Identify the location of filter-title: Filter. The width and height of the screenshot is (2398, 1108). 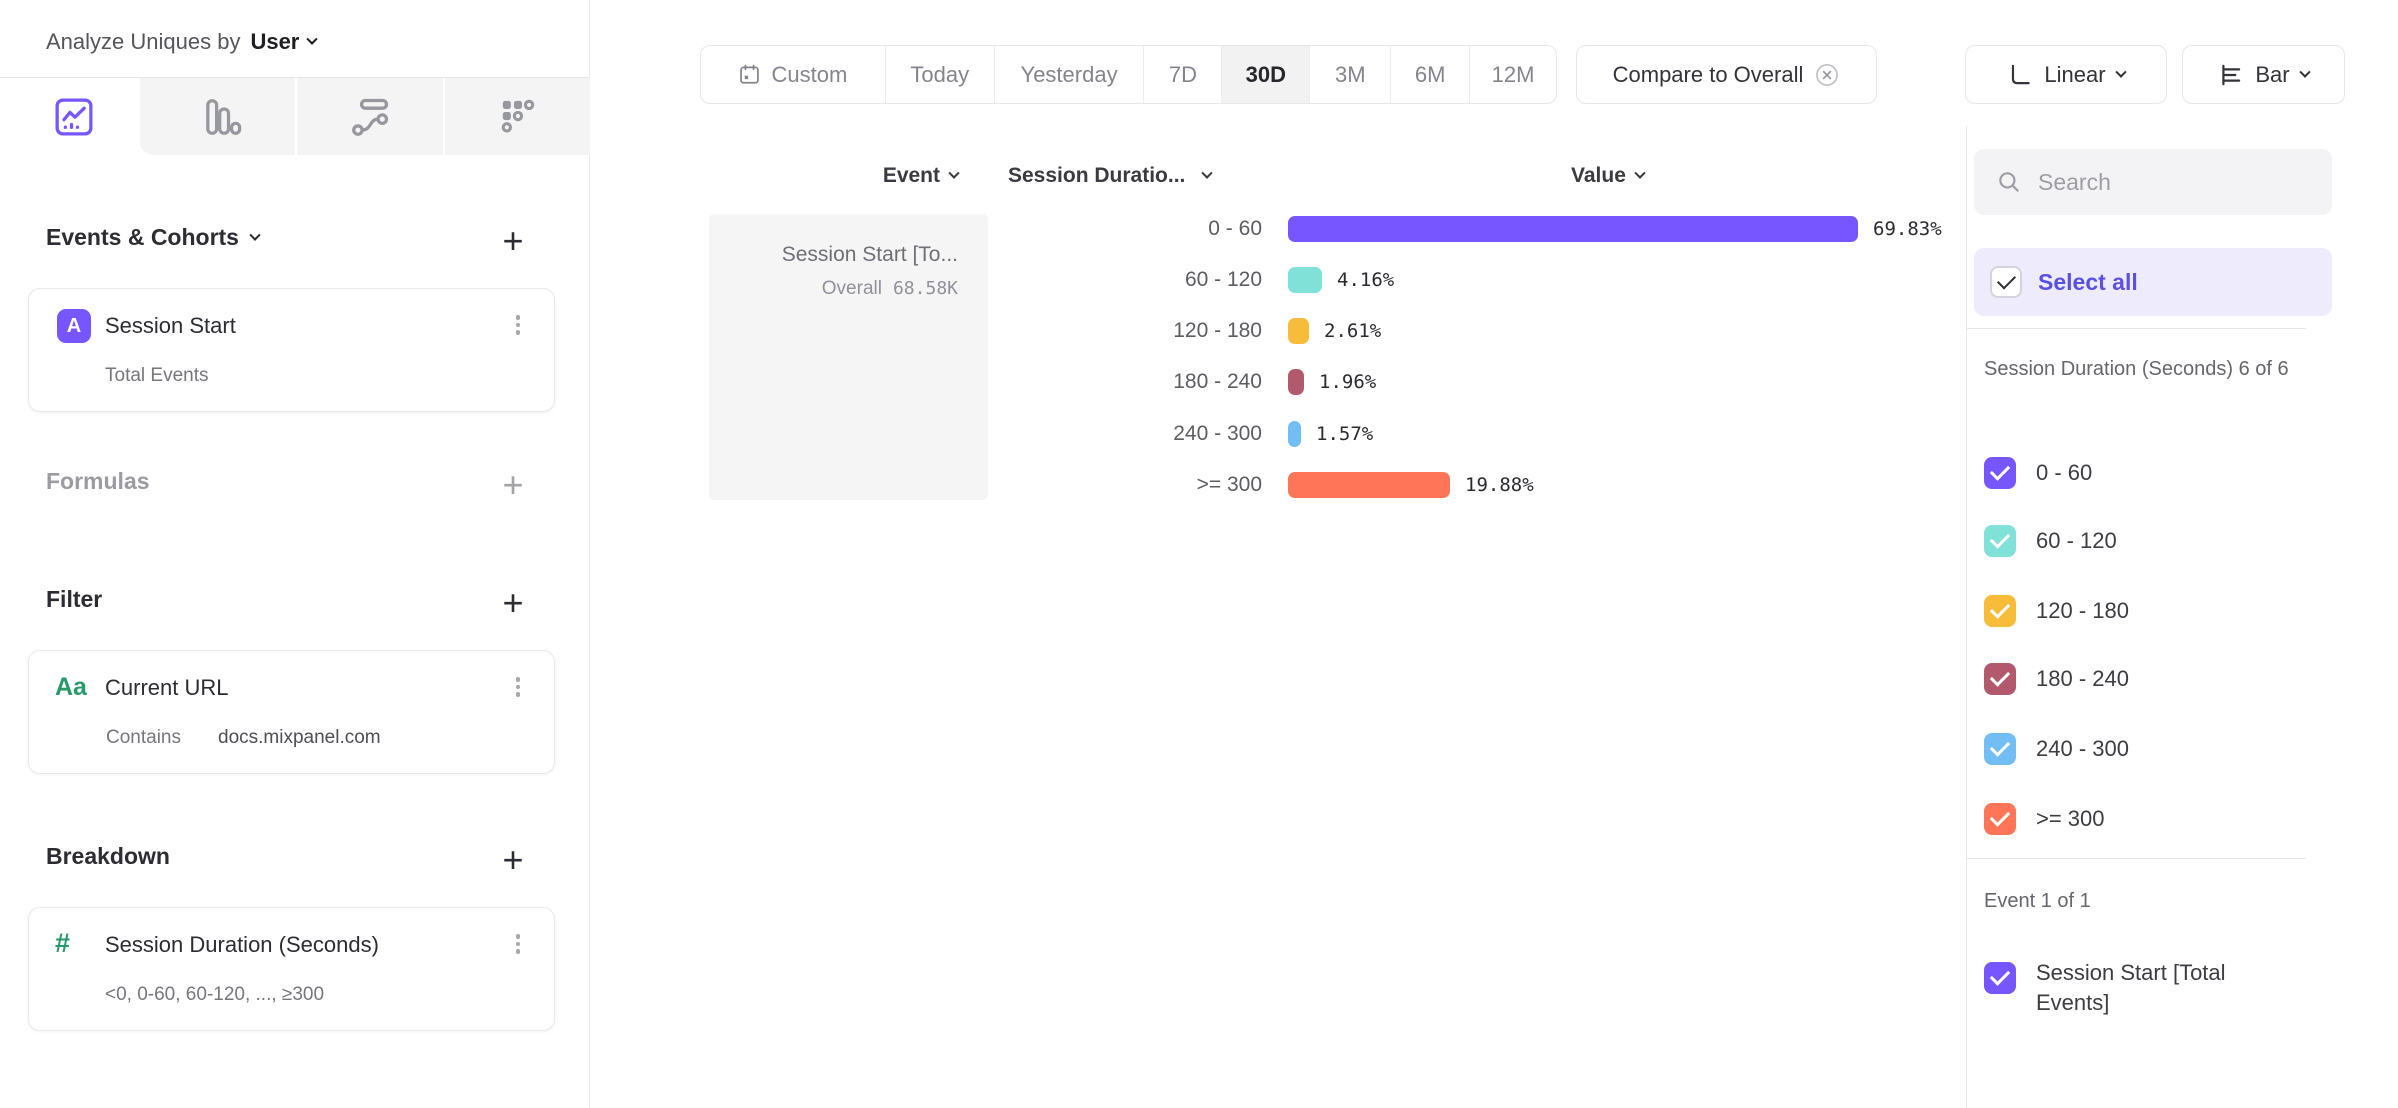
(74, 599).